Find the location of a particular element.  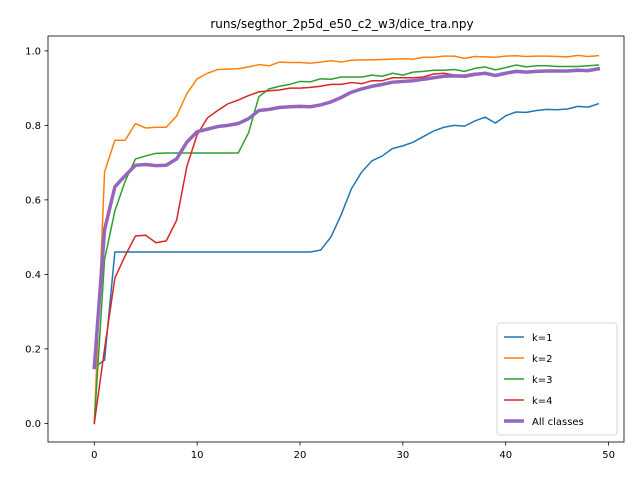

legend-label-3: k=4 is located at coordinates (542, 401).